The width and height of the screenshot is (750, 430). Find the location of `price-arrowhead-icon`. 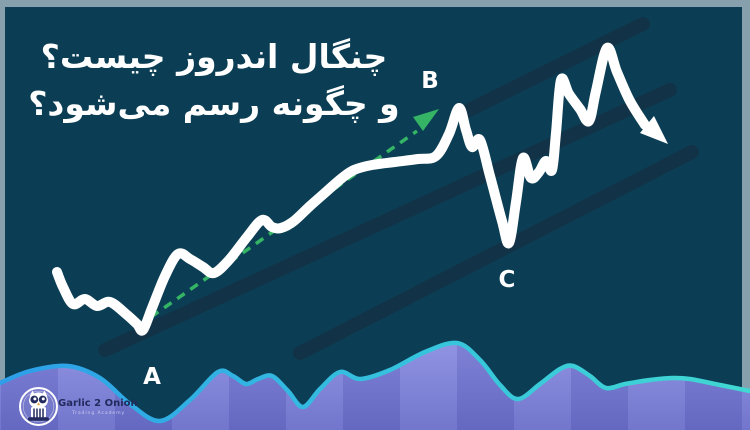

price-arrowhead-icon is located at coordinates (654, 130).